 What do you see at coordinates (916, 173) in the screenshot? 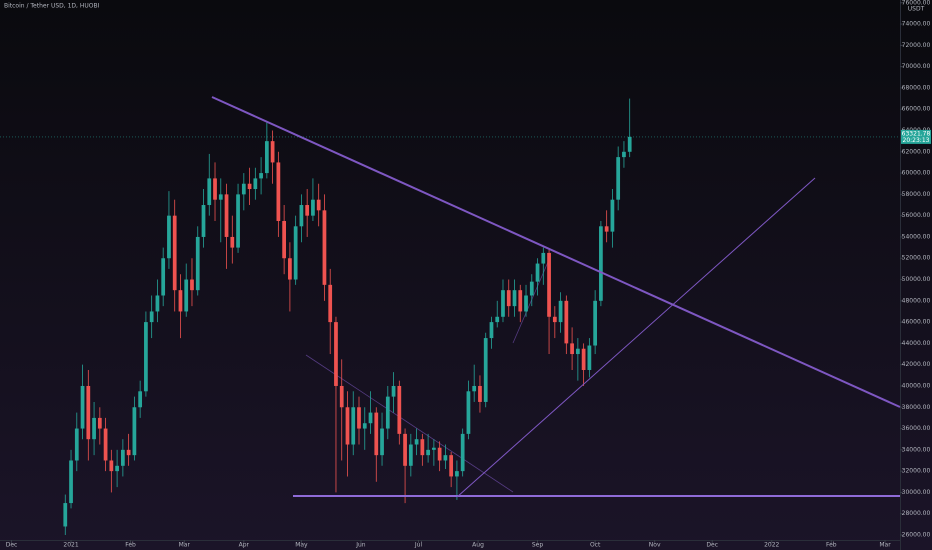
I see `y-tick-label: 60000.00` at bounding box center [916, 173].